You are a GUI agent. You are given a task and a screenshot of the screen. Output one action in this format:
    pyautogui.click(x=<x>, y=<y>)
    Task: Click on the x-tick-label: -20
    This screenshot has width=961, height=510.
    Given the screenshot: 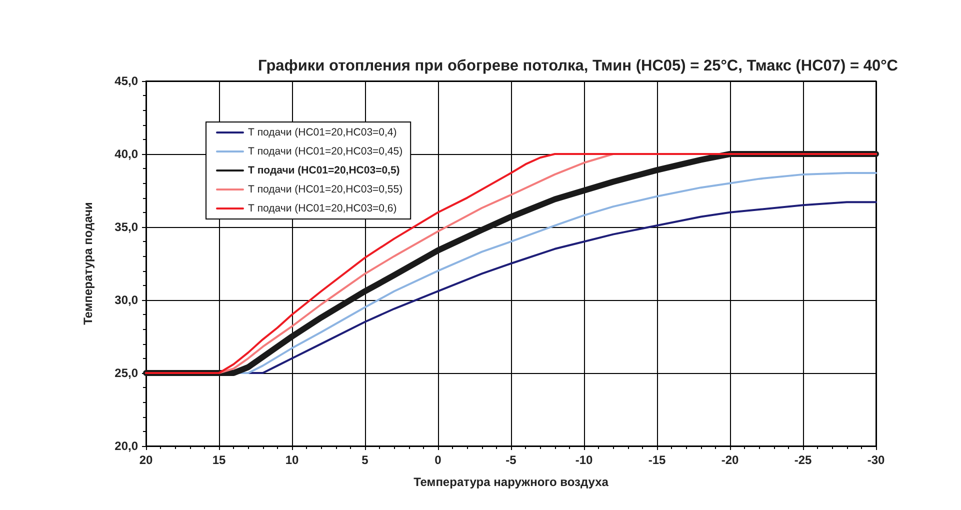 What is the action you would take?
    pyautogui.click(x=730, y=460)
    